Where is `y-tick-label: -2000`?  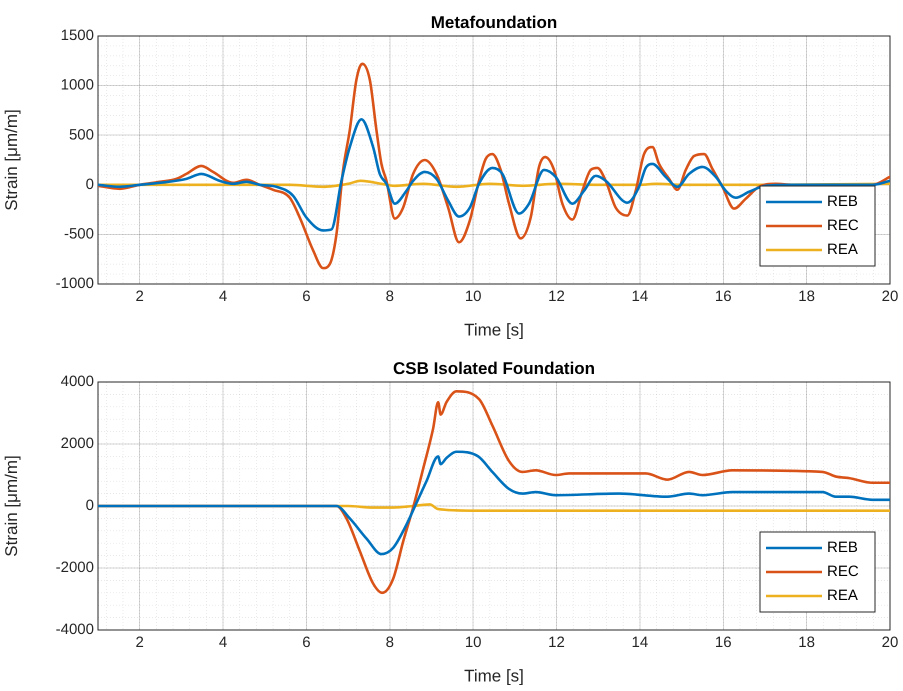 y-tick-label: -2000 is located at coordinates (75, 567).